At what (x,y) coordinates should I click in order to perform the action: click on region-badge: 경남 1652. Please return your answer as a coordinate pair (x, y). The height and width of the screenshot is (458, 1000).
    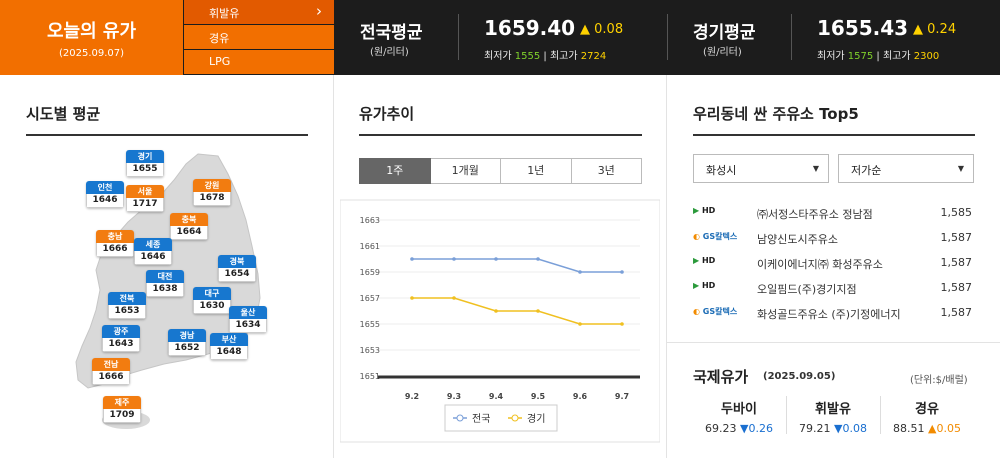
    Looking at the image, I should click on (187, 342).